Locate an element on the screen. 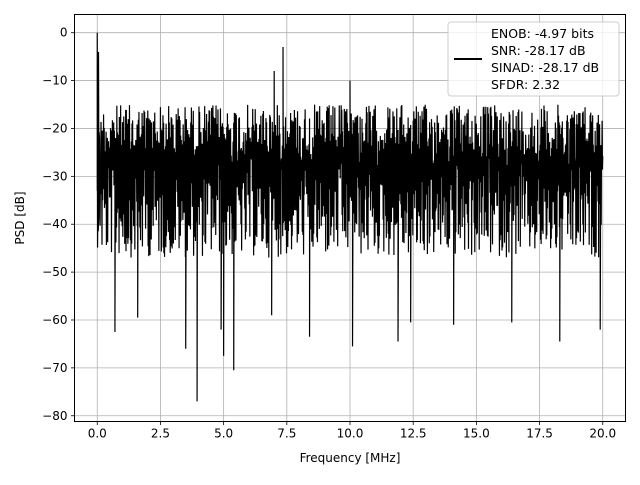  legend-entry: ENOB: -4.97 bits is located at coordinates (542, 33).